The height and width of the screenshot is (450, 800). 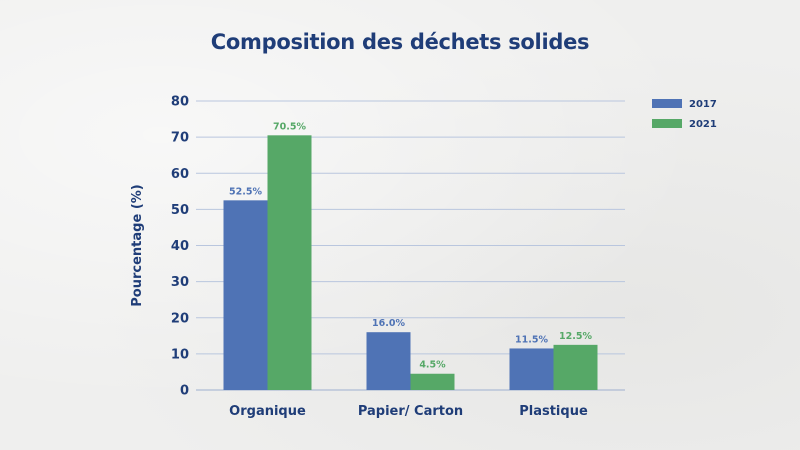 I want to click on y-tick-label: 0, so click(x=184, y=391).